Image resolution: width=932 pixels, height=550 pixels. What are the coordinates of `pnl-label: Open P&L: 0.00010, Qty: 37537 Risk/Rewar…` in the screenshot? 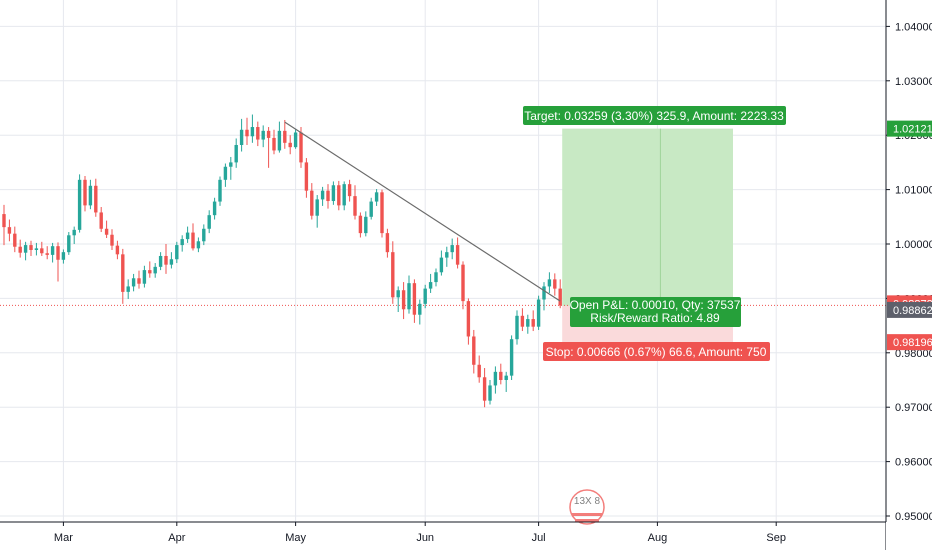 It's located at (655, 312).